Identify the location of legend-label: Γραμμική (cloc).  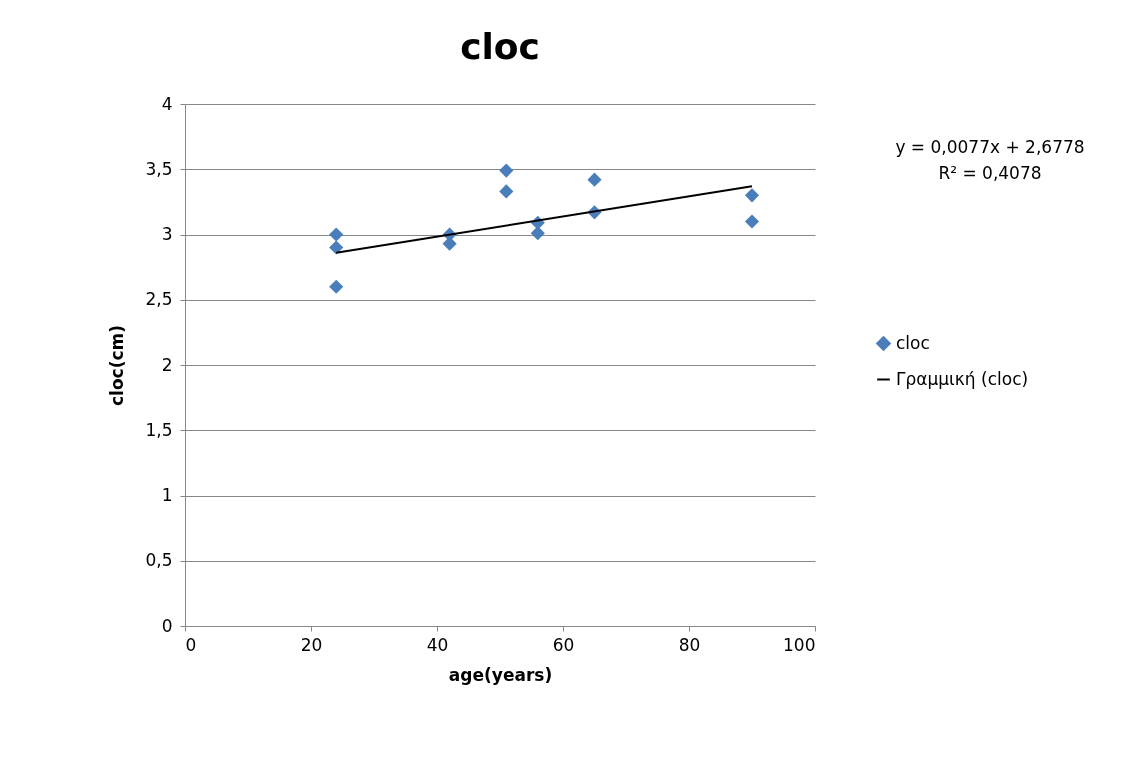
(962, 378).